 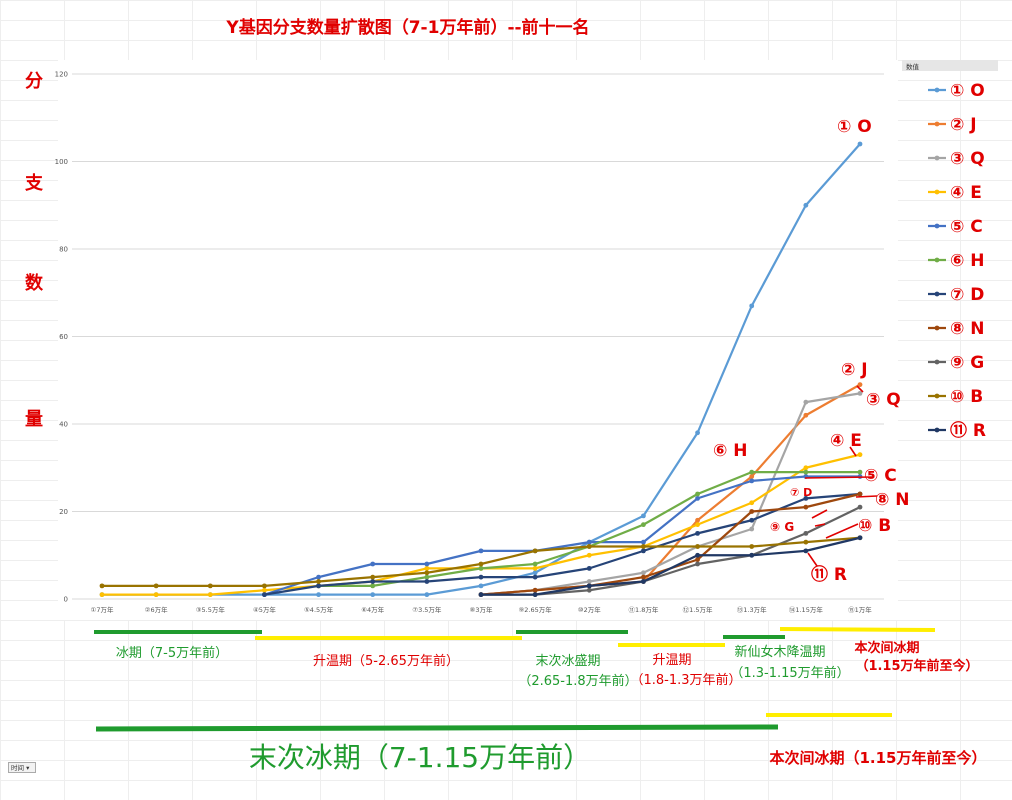 I want to click on x-tick-label: ⑤4.5万年, so click(x=319, y=609).